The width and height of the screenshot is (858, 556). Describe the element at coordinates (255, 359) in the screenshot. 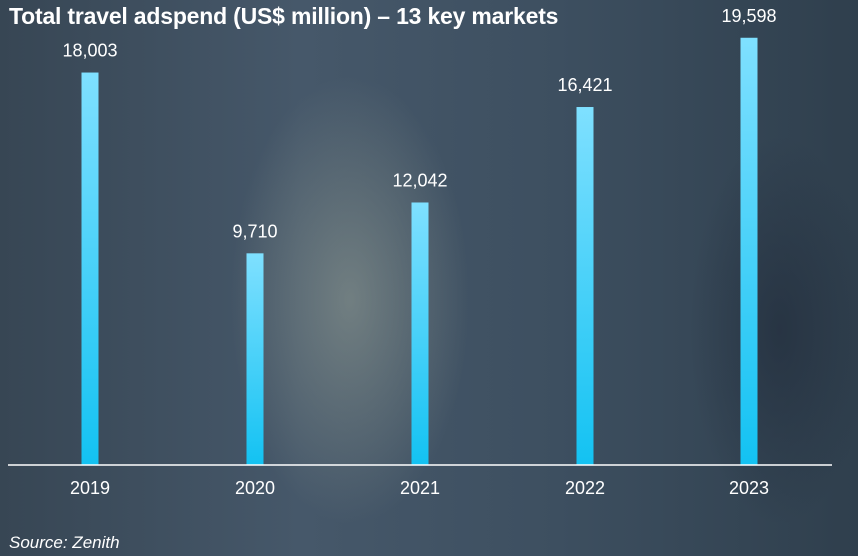

I see `bar-2020` at that location.